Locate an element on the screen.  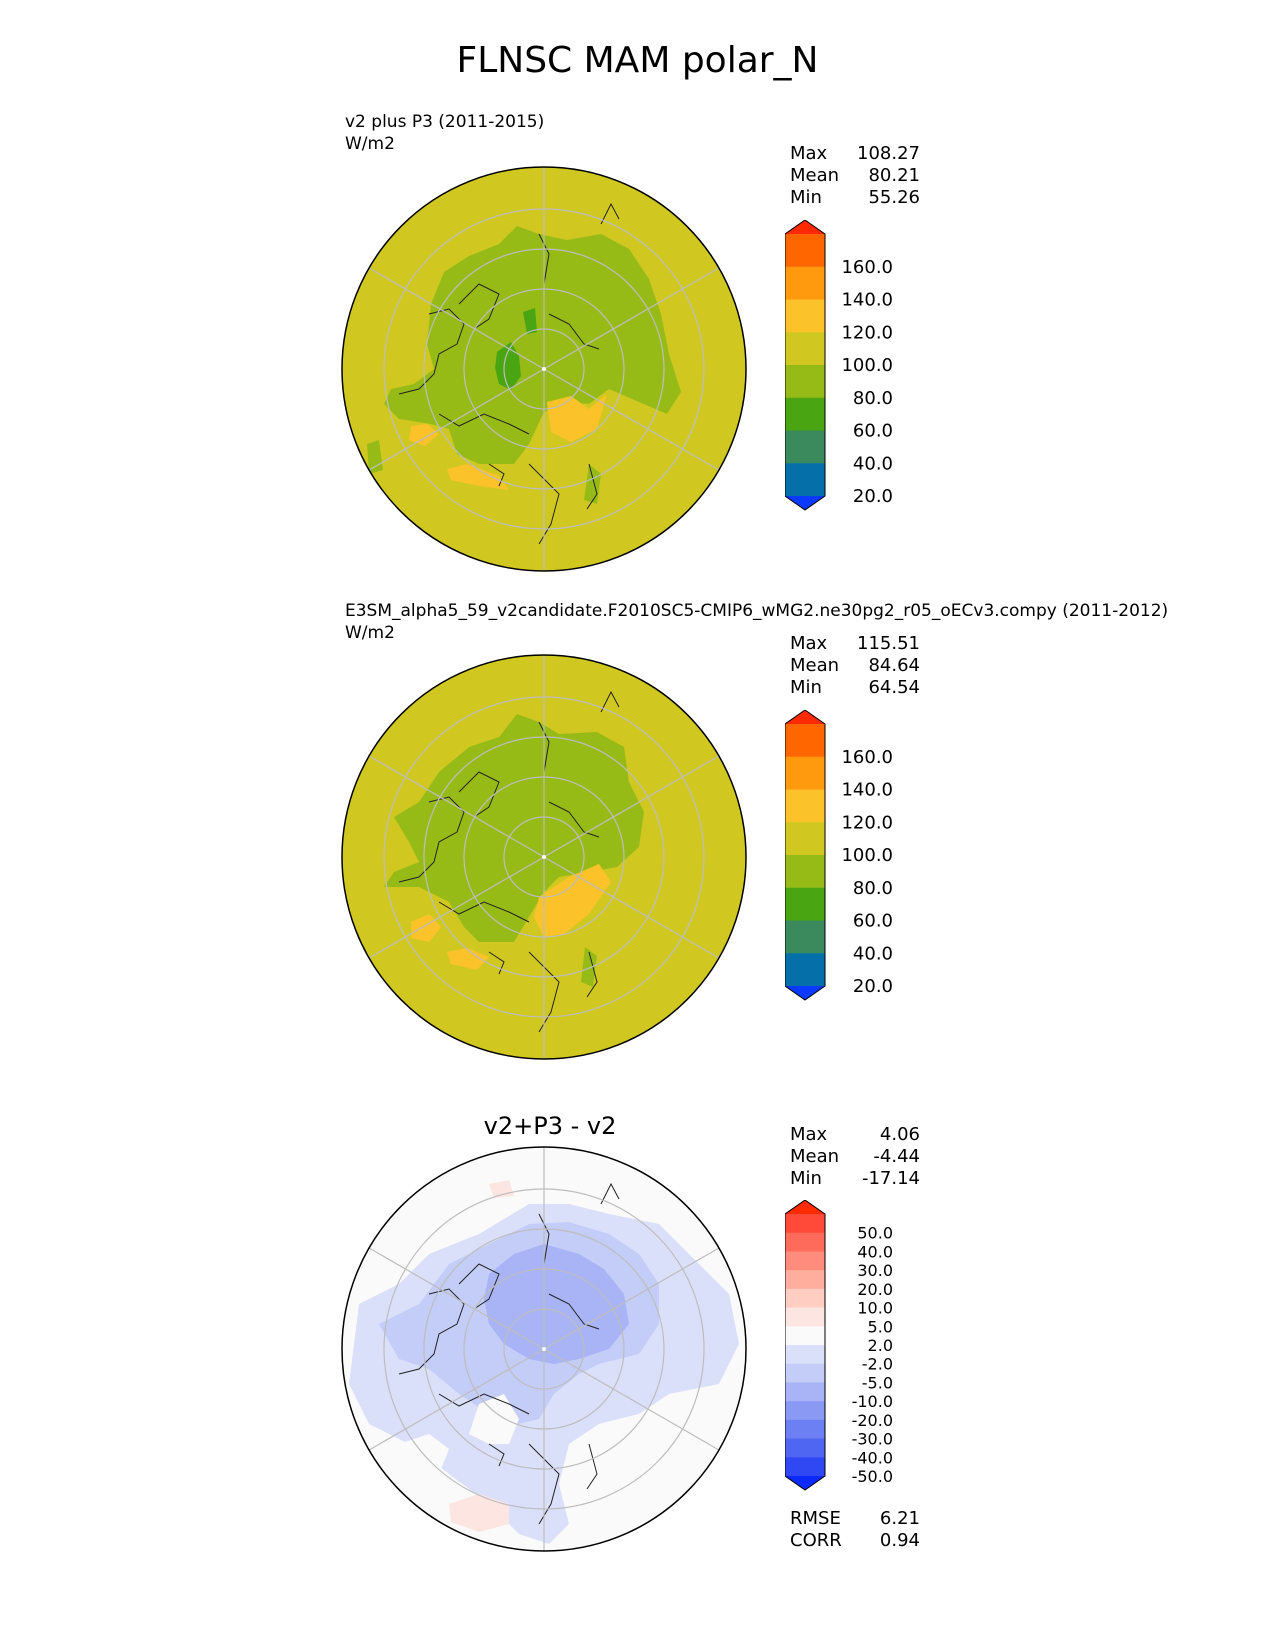
colorbar-tick-label: 2.0 is located at coordinates (880, 1345).